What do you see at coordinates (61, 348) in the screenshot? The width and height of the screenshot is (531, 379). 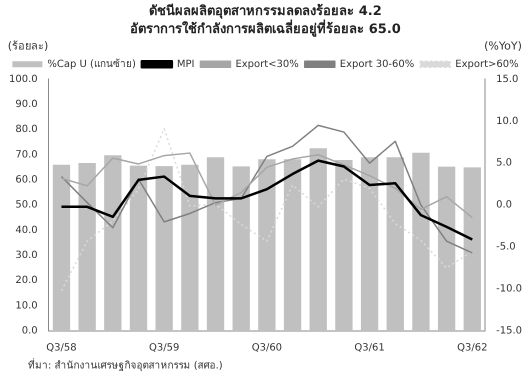 I see `x-tick-label: Q3/58` at bounding box center [61, 348].